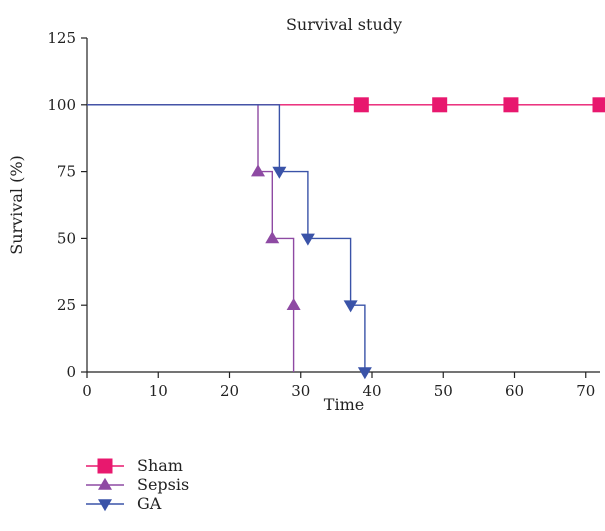 The image size is (605, 531). I want to click on legend-marker-ga, so click(105, 505).